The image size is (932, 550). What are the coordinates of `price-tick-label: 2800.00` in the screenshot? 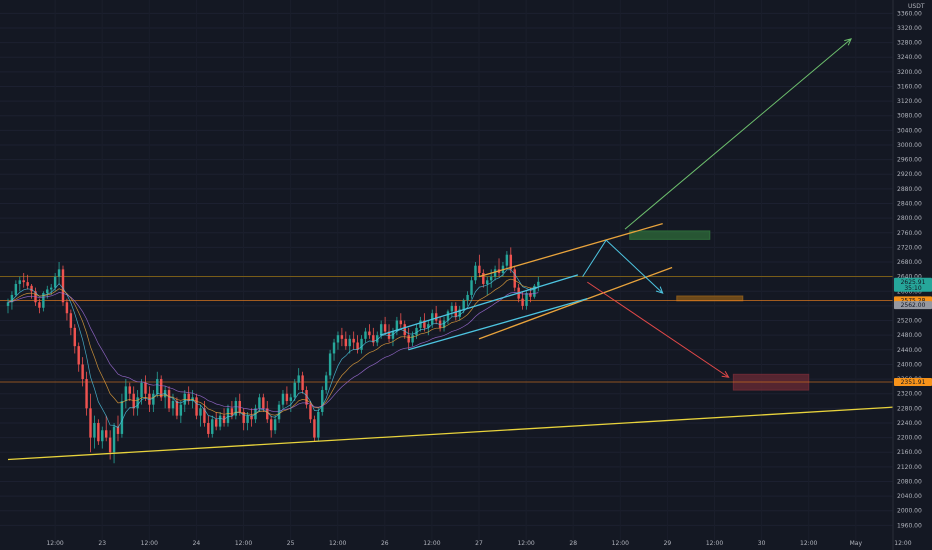 It's located at (909, 218).